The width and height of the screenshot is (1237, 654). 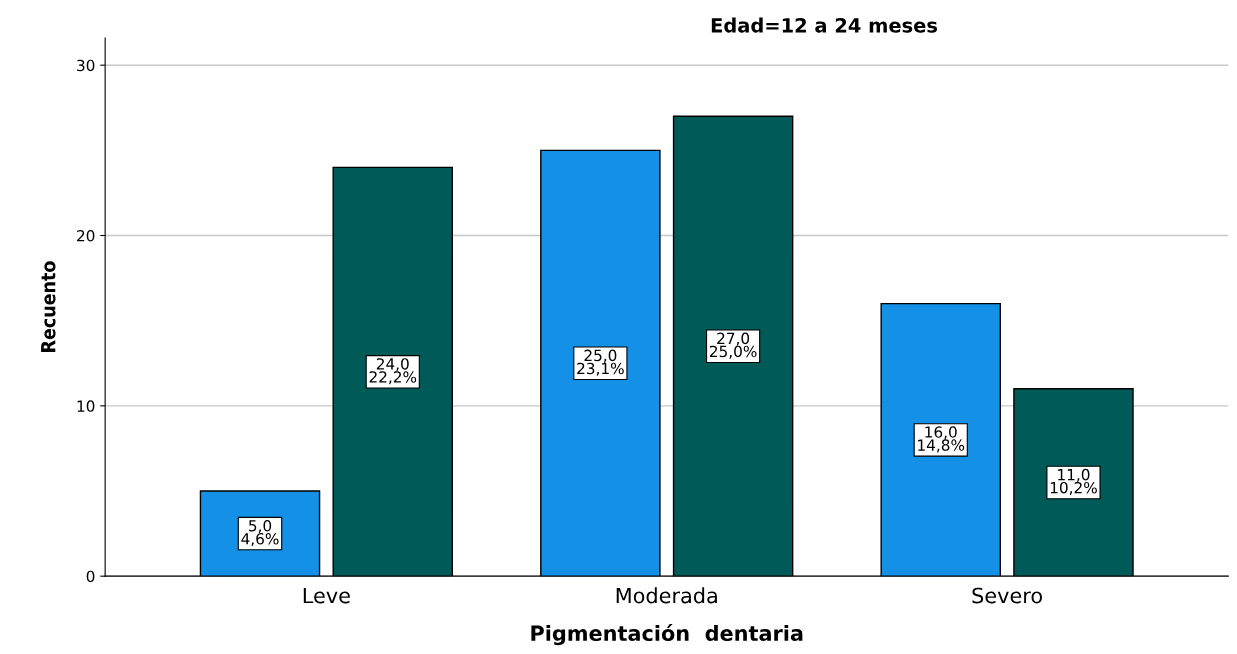 I want to click on data-label: 24,0 22,2%, so click(x=393, y=371).